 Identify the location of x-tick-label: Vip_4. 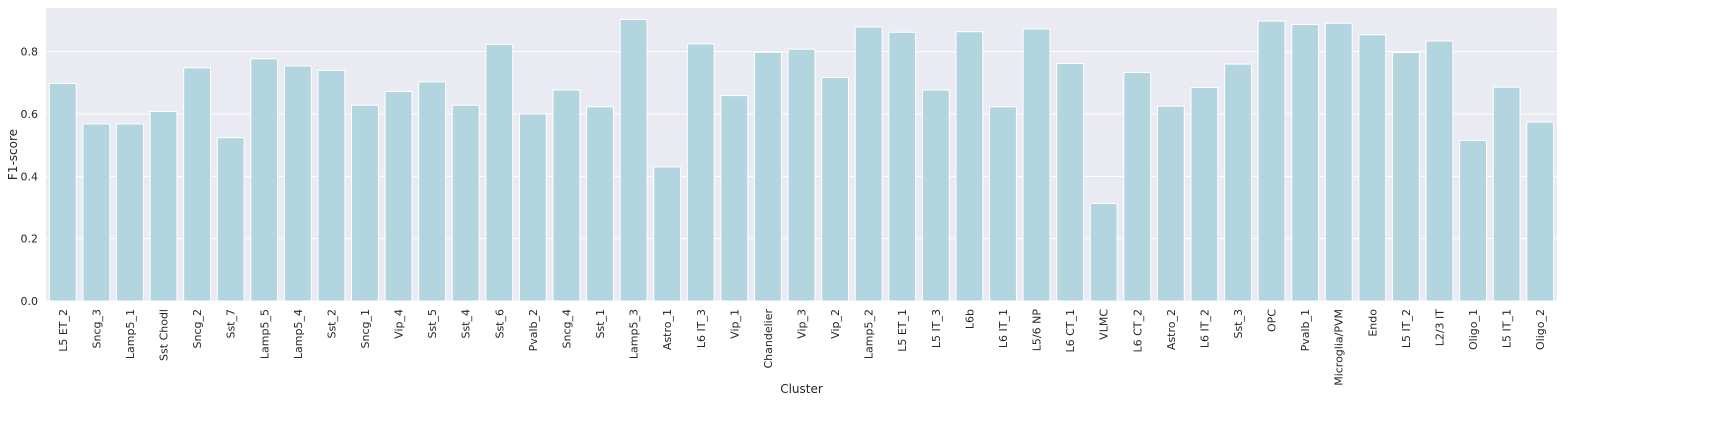
(399, 324).